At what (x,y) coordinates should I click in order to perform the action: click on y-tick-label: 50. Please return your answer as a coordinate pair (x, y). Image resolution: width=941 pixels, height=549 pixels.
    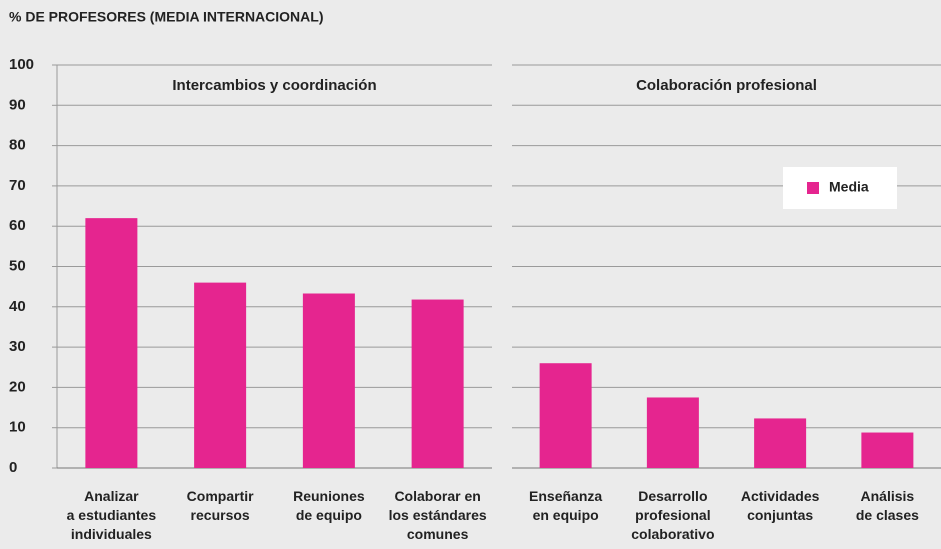
    Looking at the image, I should click on (17, 265).